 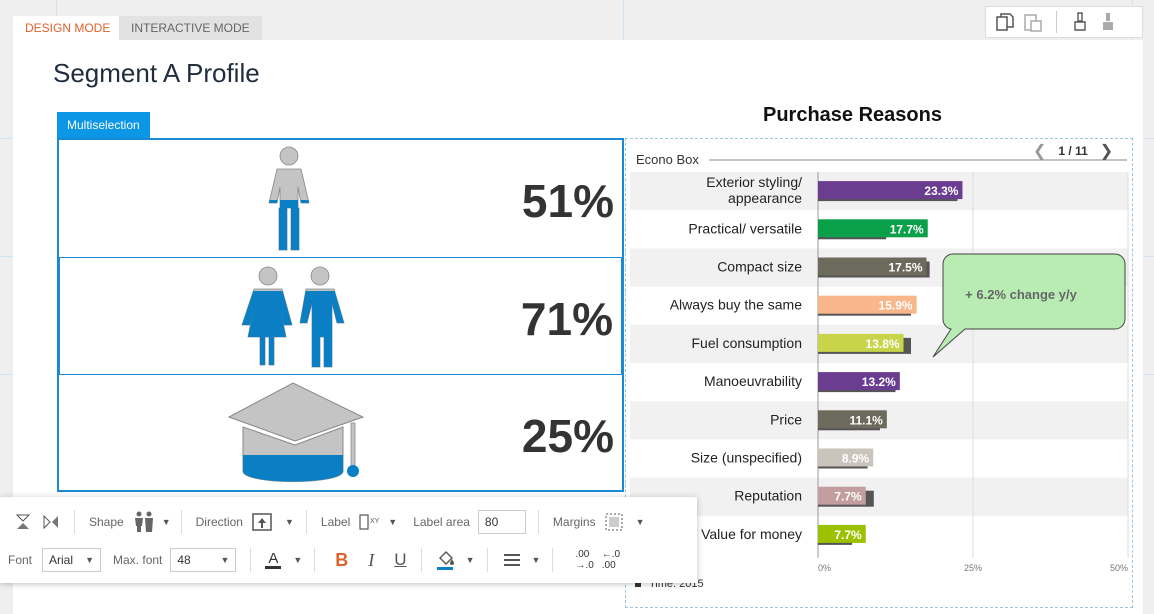 I want to click on decrease-decimals-icon: ←.0 .00, so click(x=611, y=560).